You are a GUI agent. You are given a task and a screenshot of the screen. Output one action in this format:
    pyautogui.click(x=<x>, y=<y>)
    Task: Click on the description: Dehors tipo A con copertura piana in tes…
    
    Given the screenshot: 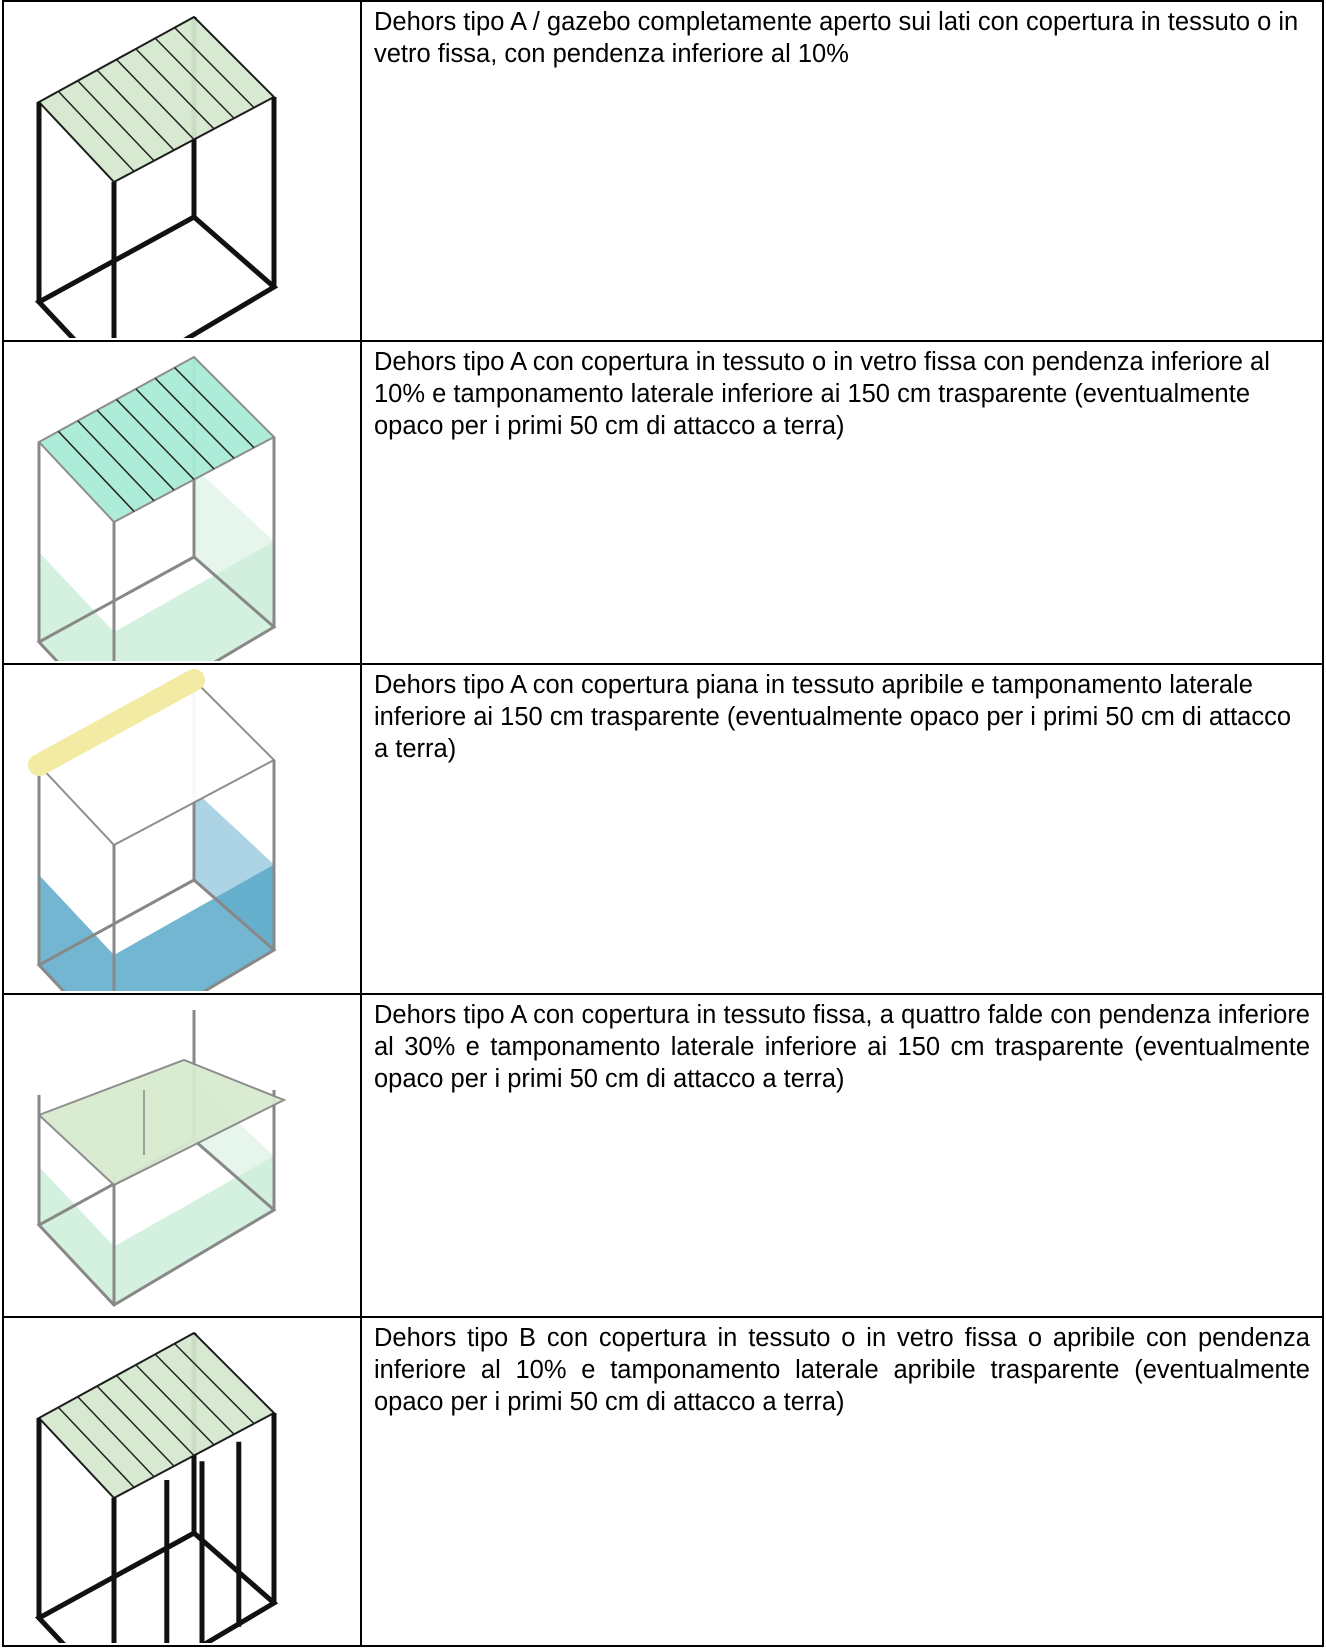 What is the action you would take?
    pyautogui.click(x=842, y=829)
    